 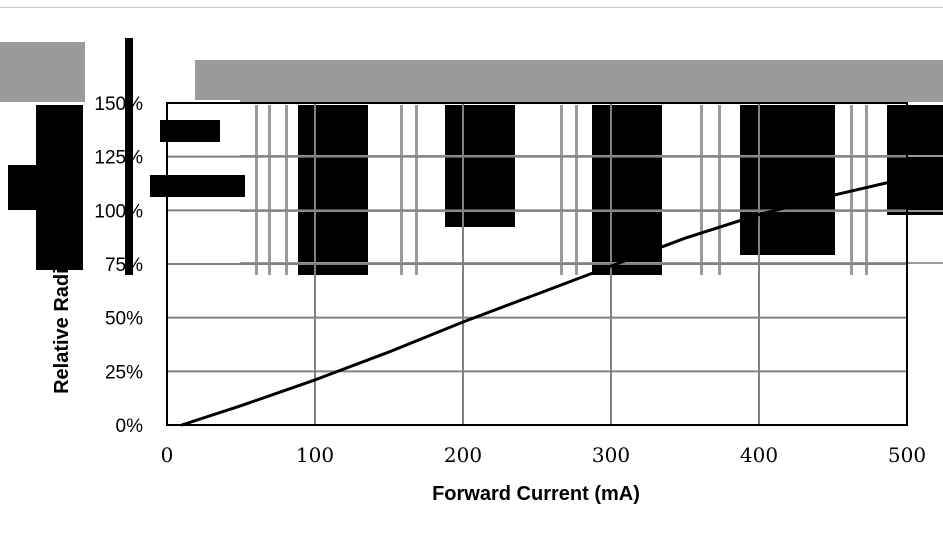 I want to click on x-tick-label: 300, so click(x=611, y=455).